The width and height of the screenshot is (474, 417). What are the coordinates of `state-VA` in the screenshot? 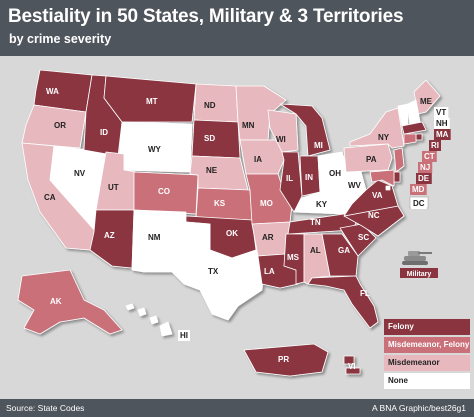 It's located at (371, 198).